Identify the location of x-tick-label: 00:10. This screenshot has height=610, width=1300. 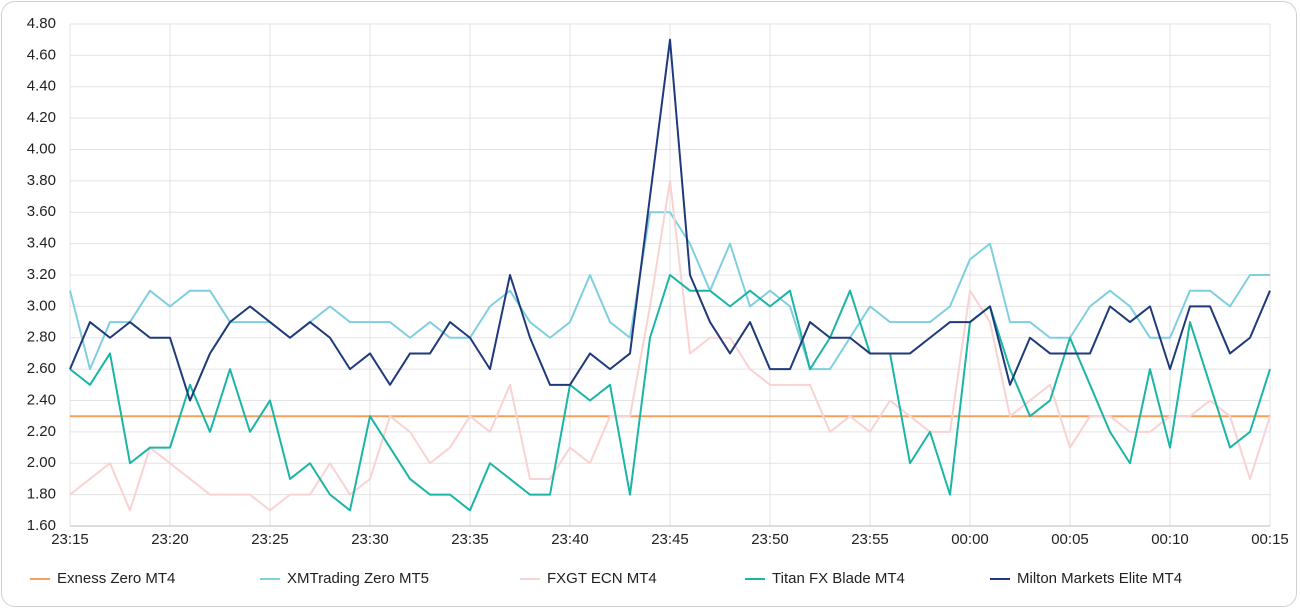
(1170, 539).